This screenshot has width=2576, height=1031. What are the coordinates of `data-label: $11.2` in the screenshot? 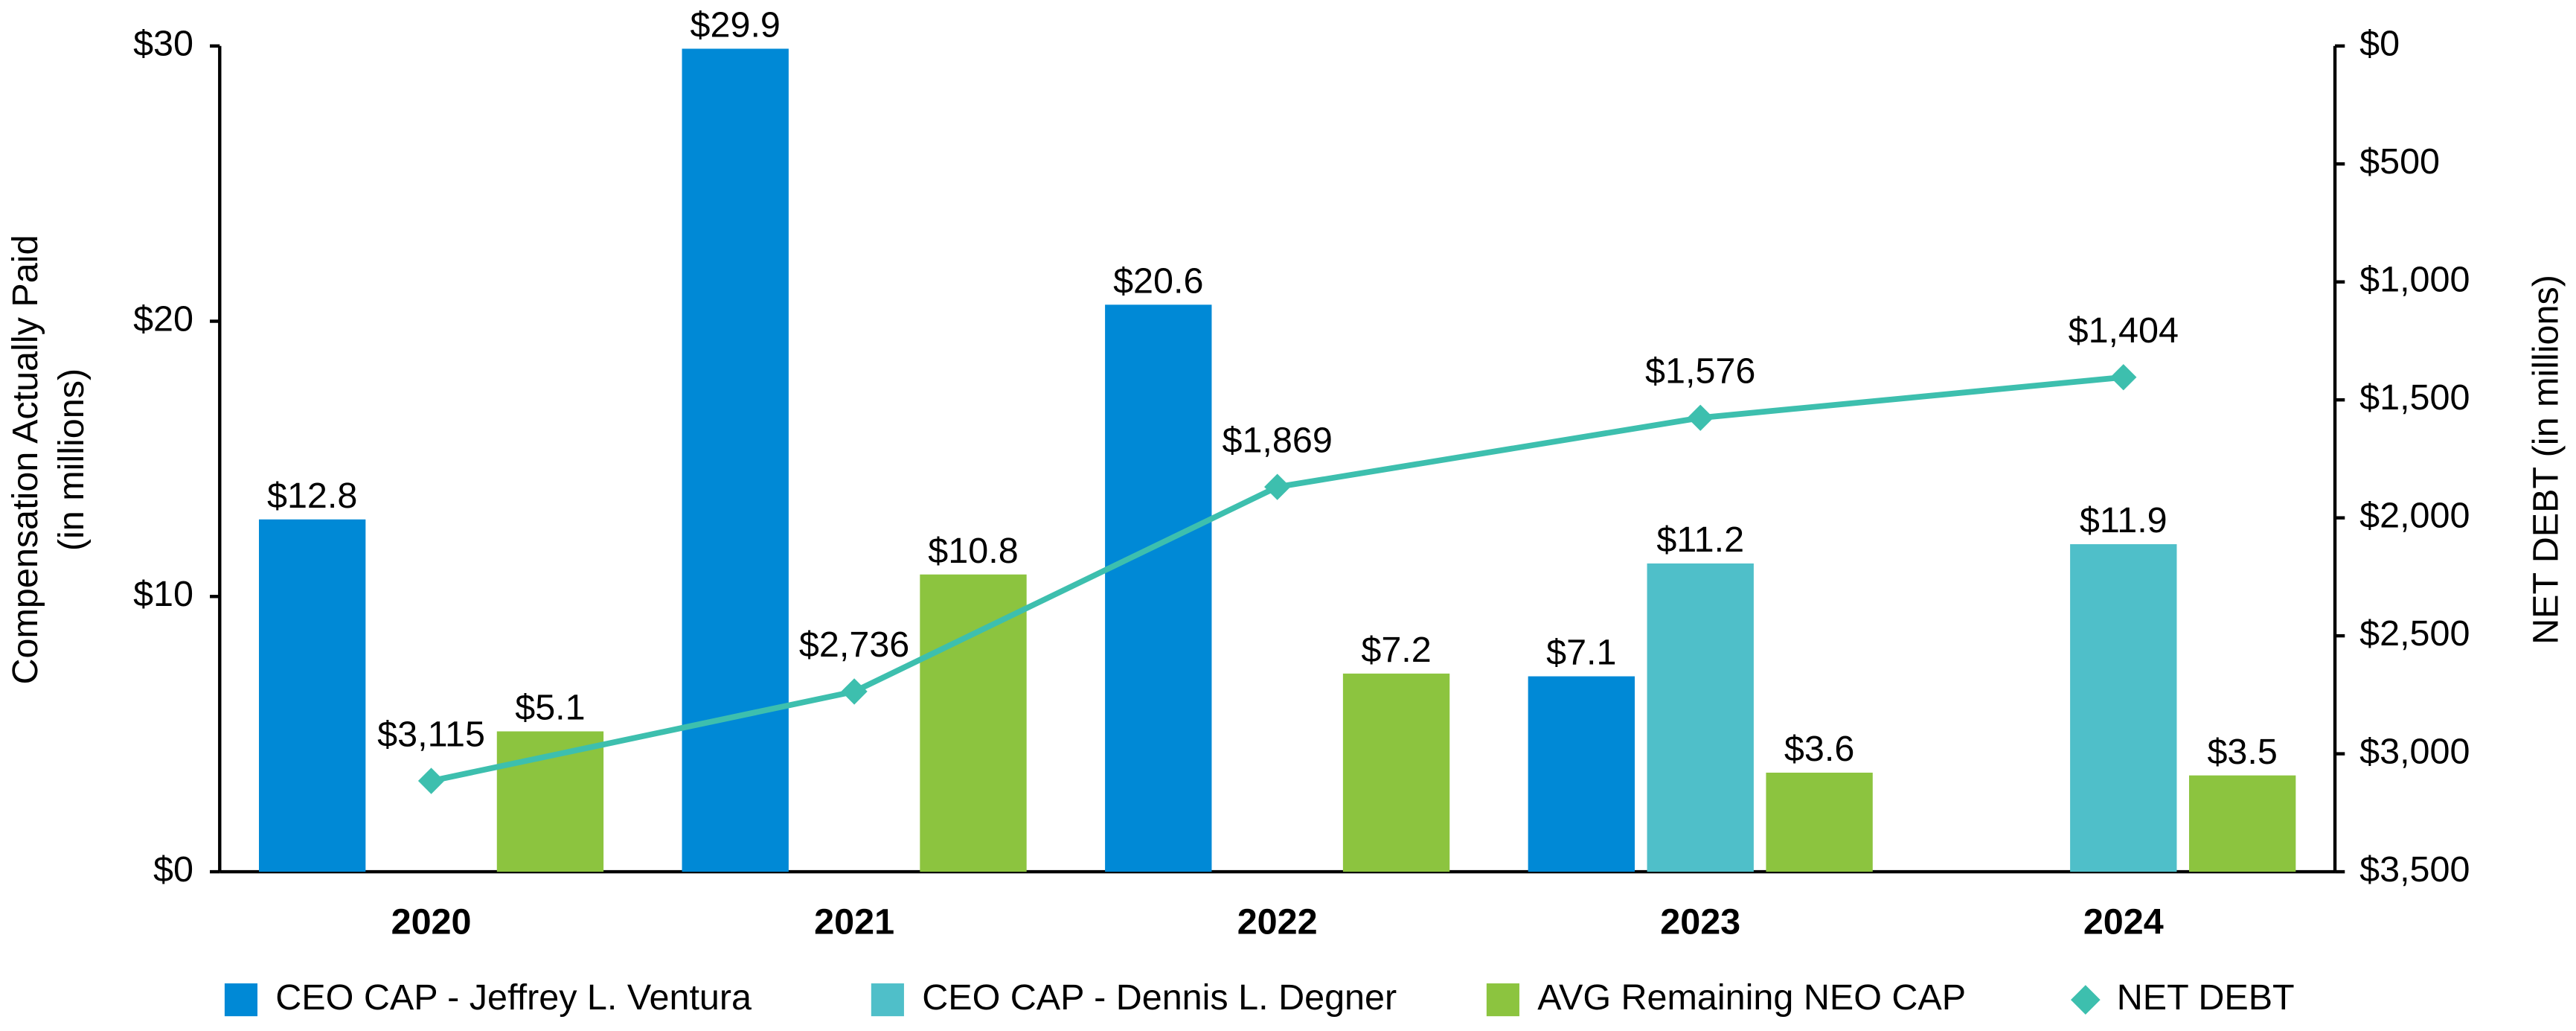 It's located at (1700, 540).